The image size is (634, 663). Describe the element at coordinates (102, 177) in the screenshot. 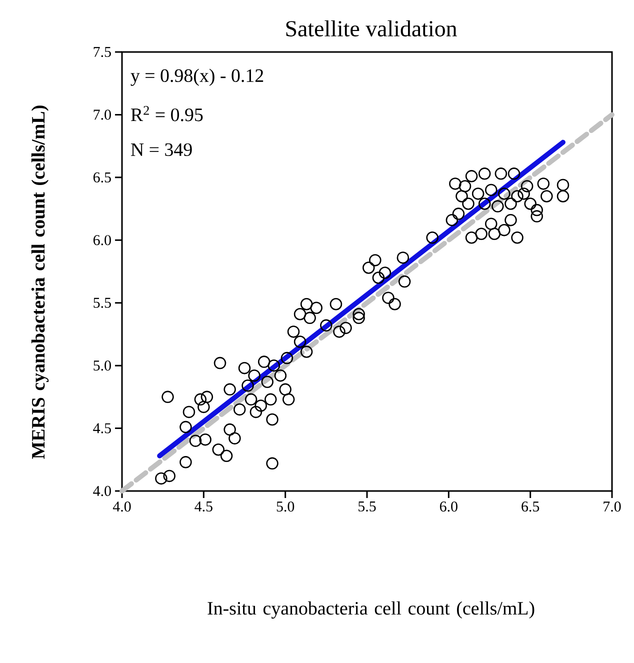

I see `y-tick-label: 6.5` at that location.